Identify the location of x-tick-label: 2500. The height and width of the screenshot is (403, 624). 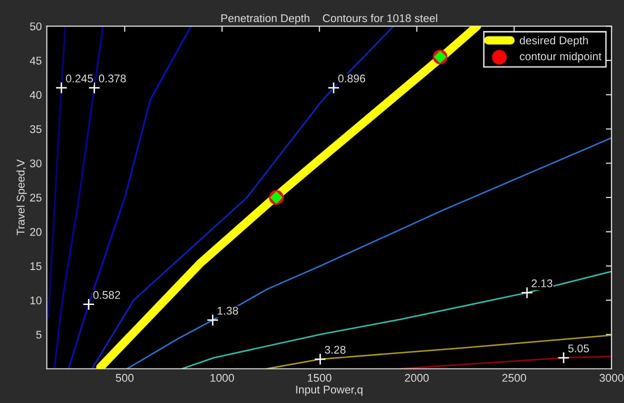
(514, 378).